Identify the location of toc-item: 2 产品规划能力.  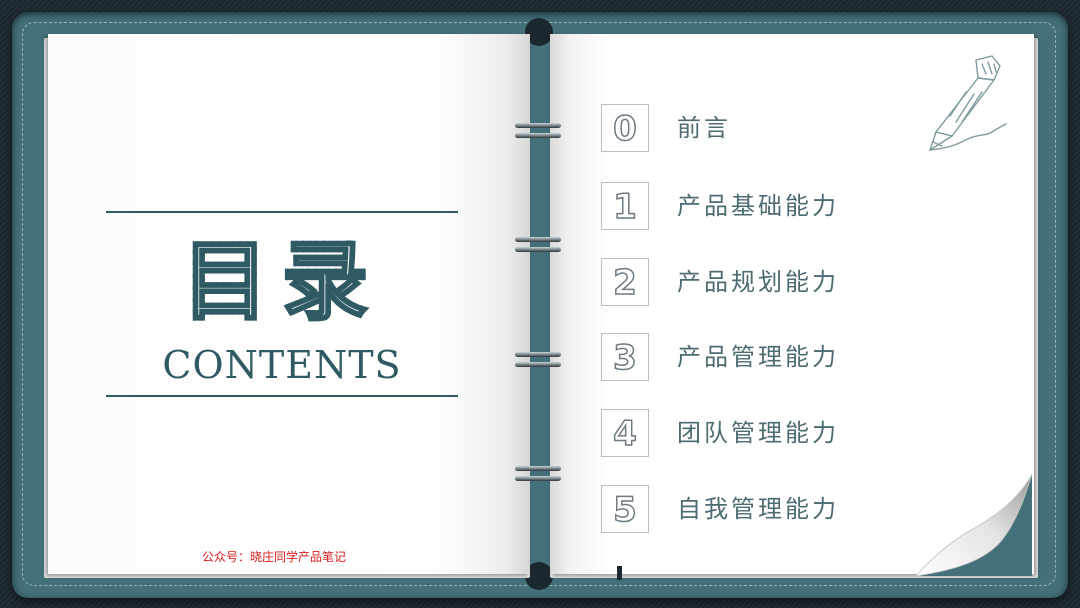
(751, 283).